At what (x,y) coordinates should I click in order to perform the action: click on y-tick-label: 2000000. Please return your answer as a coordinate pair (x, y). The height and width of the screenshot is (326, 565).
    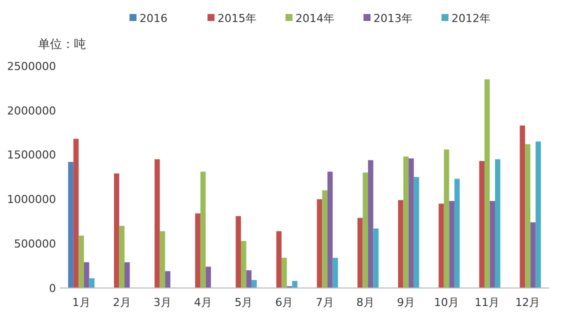
    Looking at the image, I should click on (31, 111).